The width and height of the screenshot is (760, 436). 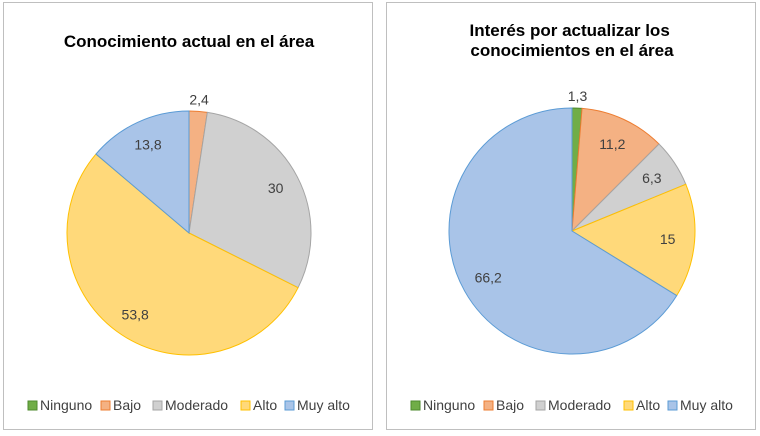 What do you see at coordinates (572, 50) in the screenshot?
I see `chart-title-line-2: conocimientos en el área` at bounding box center [572, 50].